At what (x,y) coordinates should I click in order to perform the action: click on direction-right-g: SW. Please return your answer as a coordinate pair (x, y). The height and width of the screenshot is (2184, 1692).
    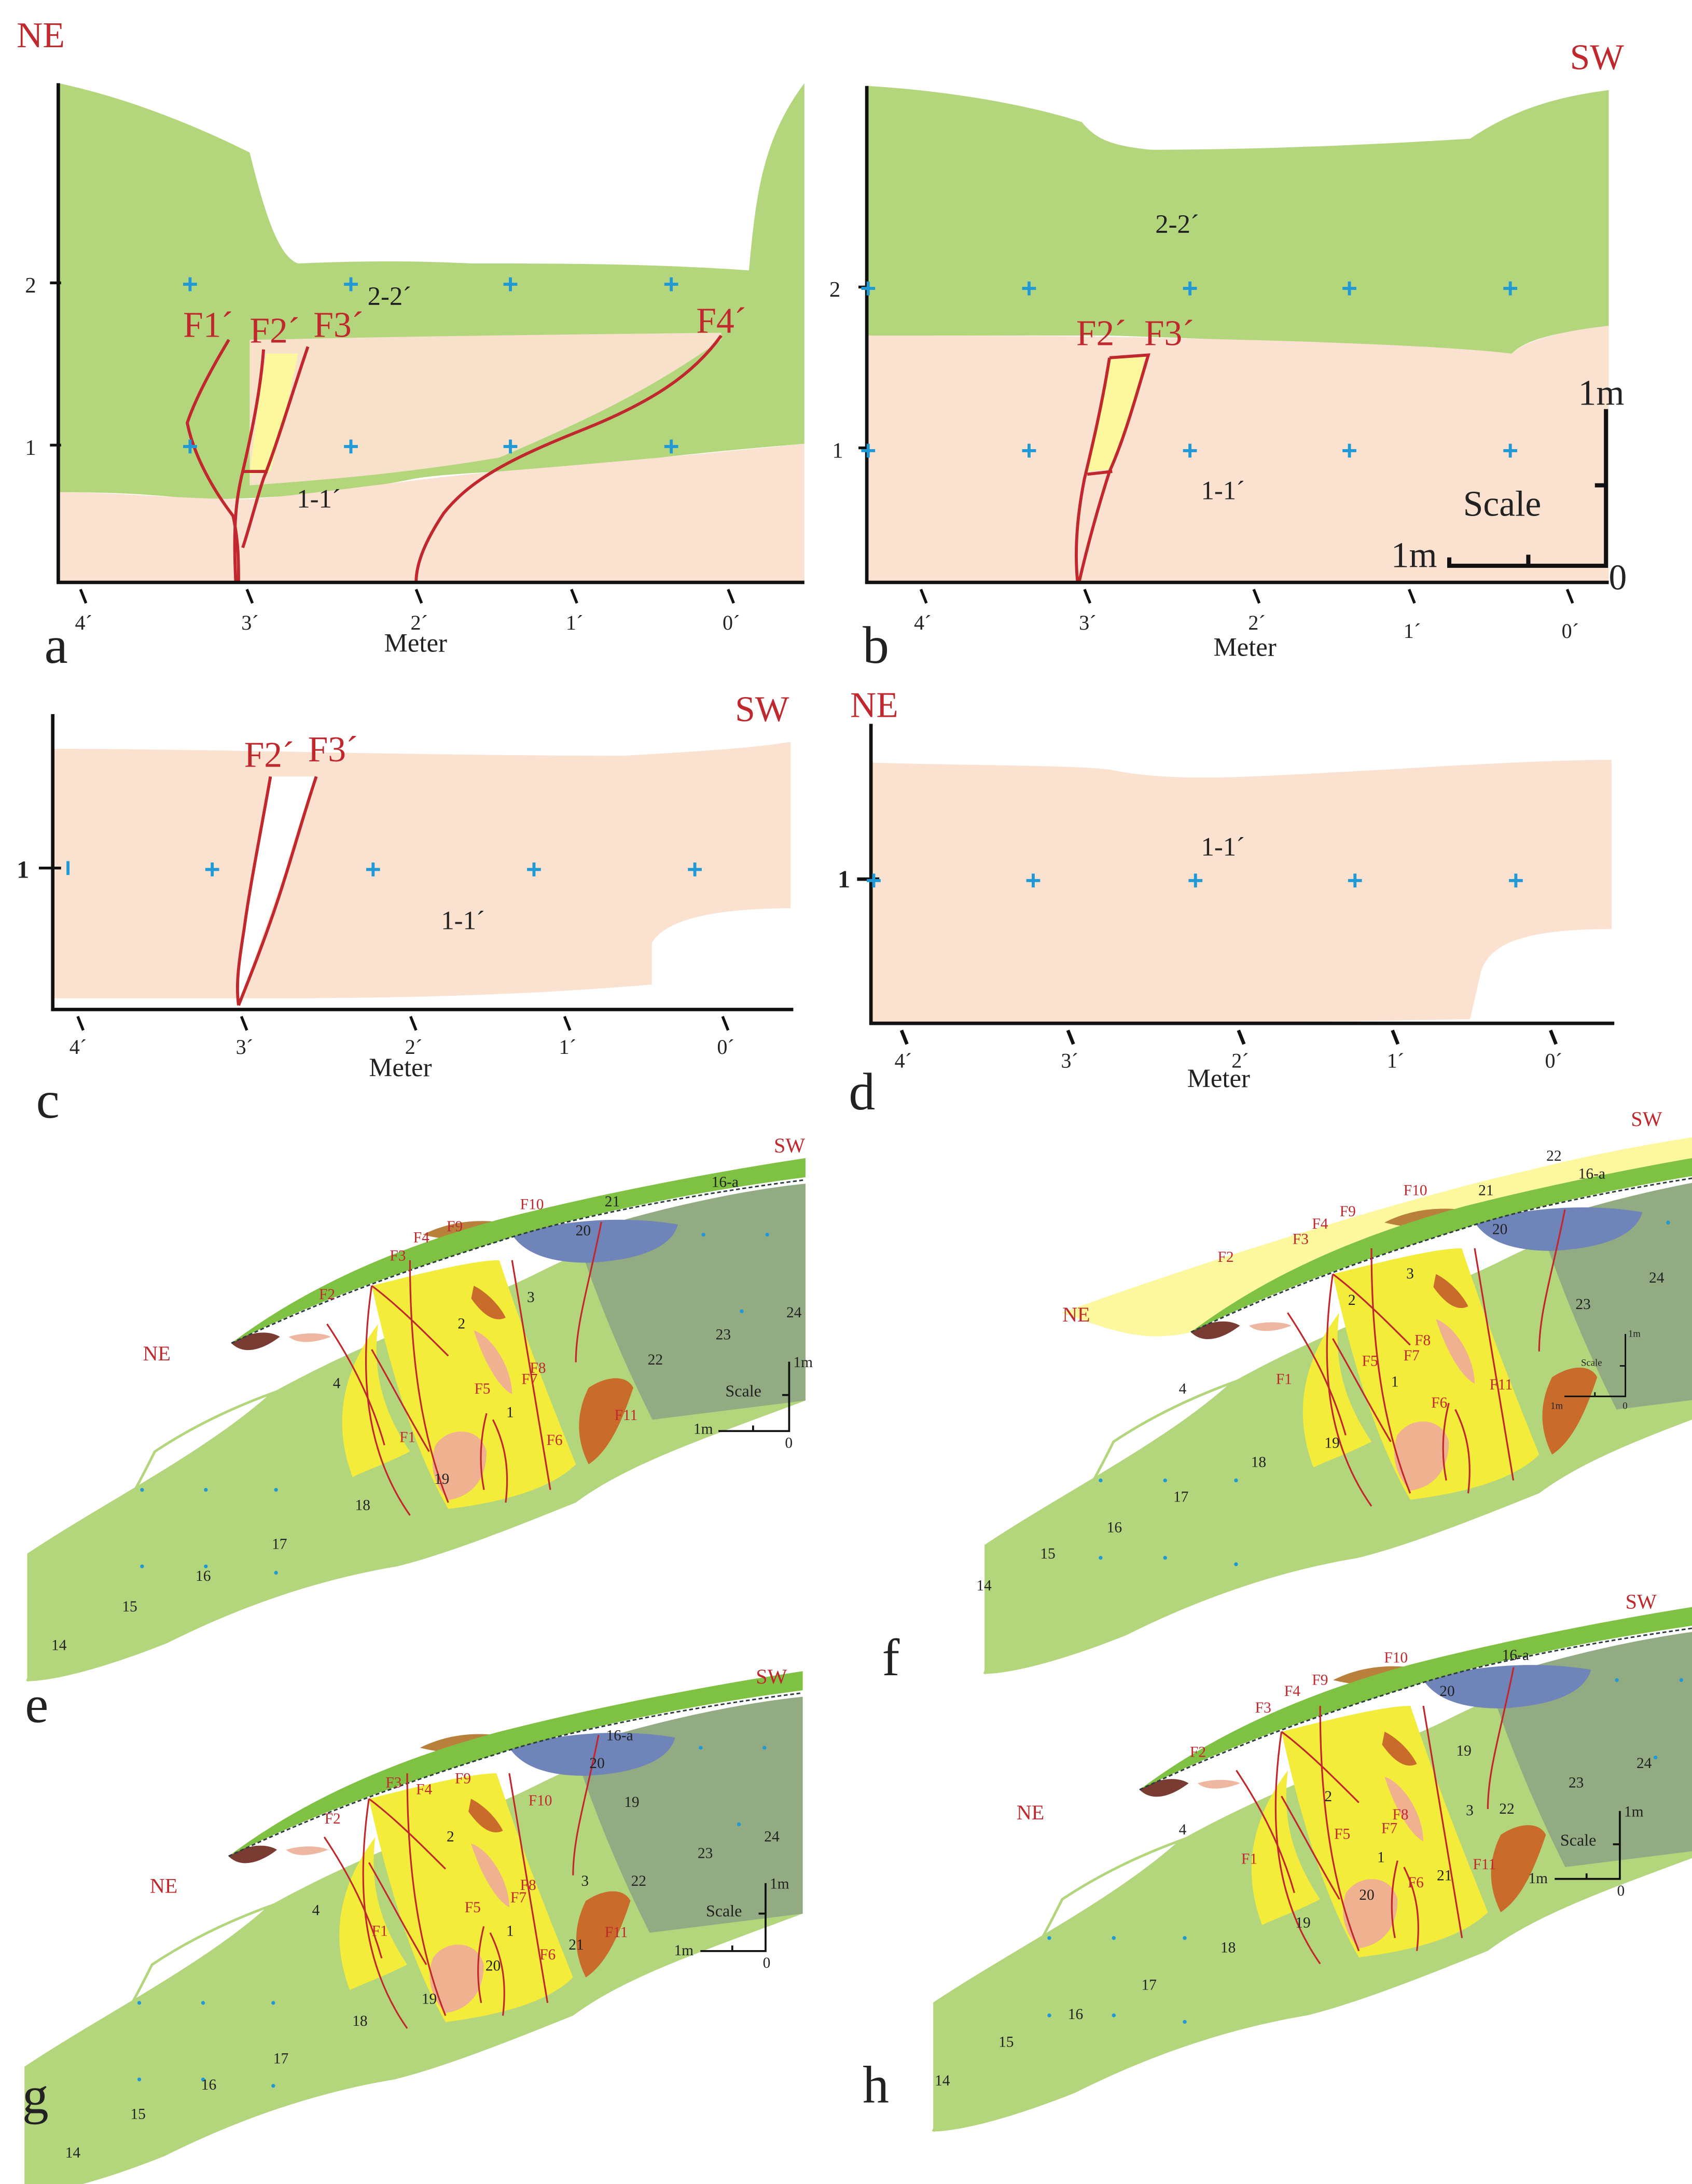
    Looking at the image, I should click on (771, 1676).